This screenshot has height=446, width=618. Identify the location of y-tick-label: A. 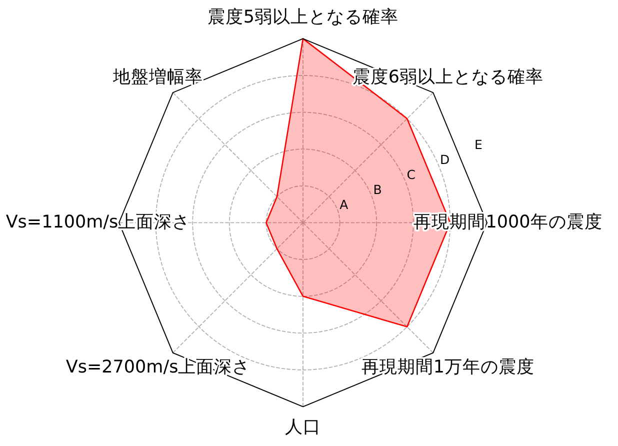
(344, 204).